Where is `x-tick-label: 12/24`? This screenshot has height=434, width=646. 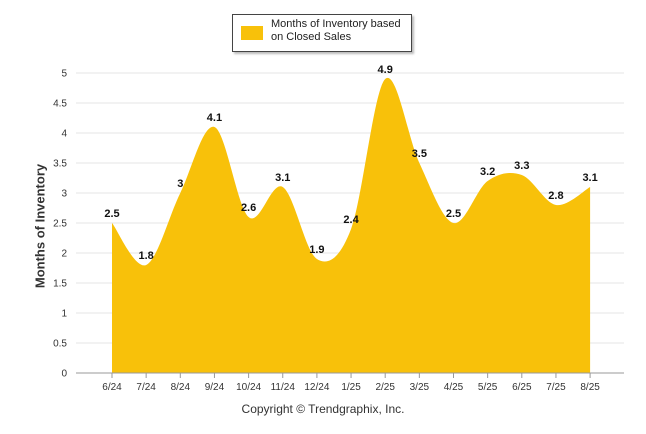
x-tick-label: 12/24 is located at coordinates (316, 387).